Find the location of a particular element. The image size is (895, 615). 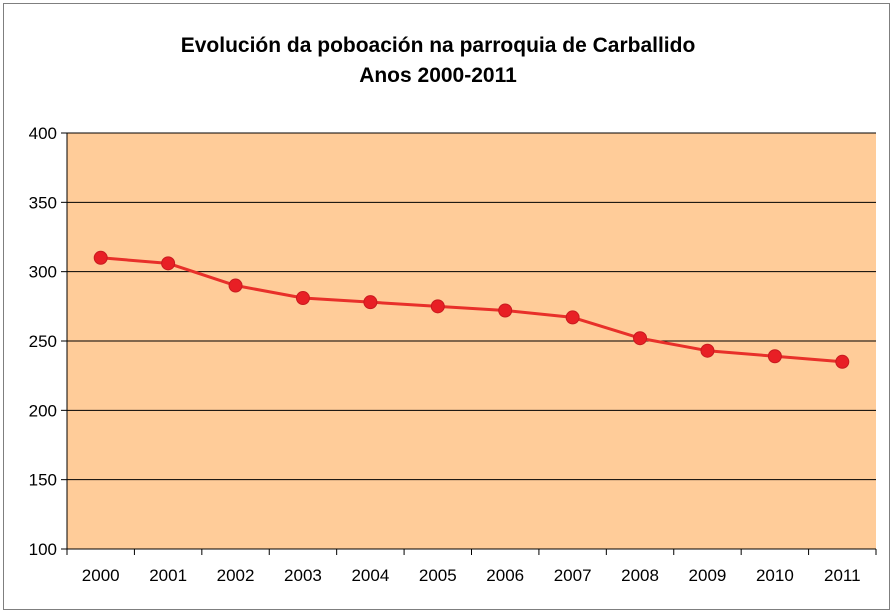

x-tick-label: 2010 is located at coordinates (775, 575).